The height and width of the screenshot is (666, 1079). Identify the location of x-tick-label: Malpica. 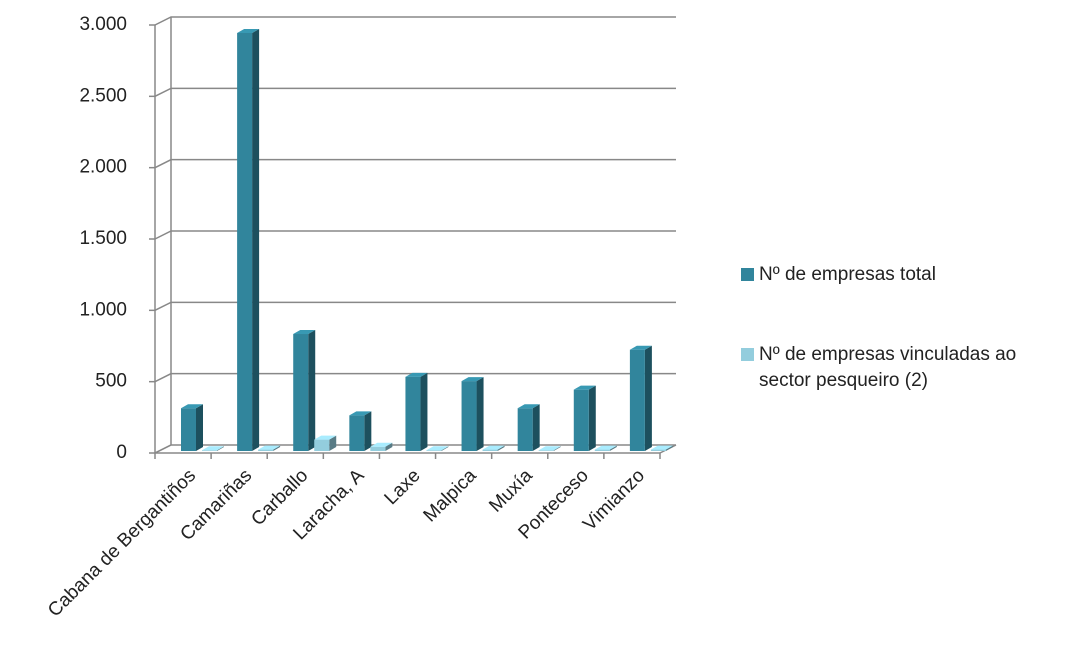
(450, 495).